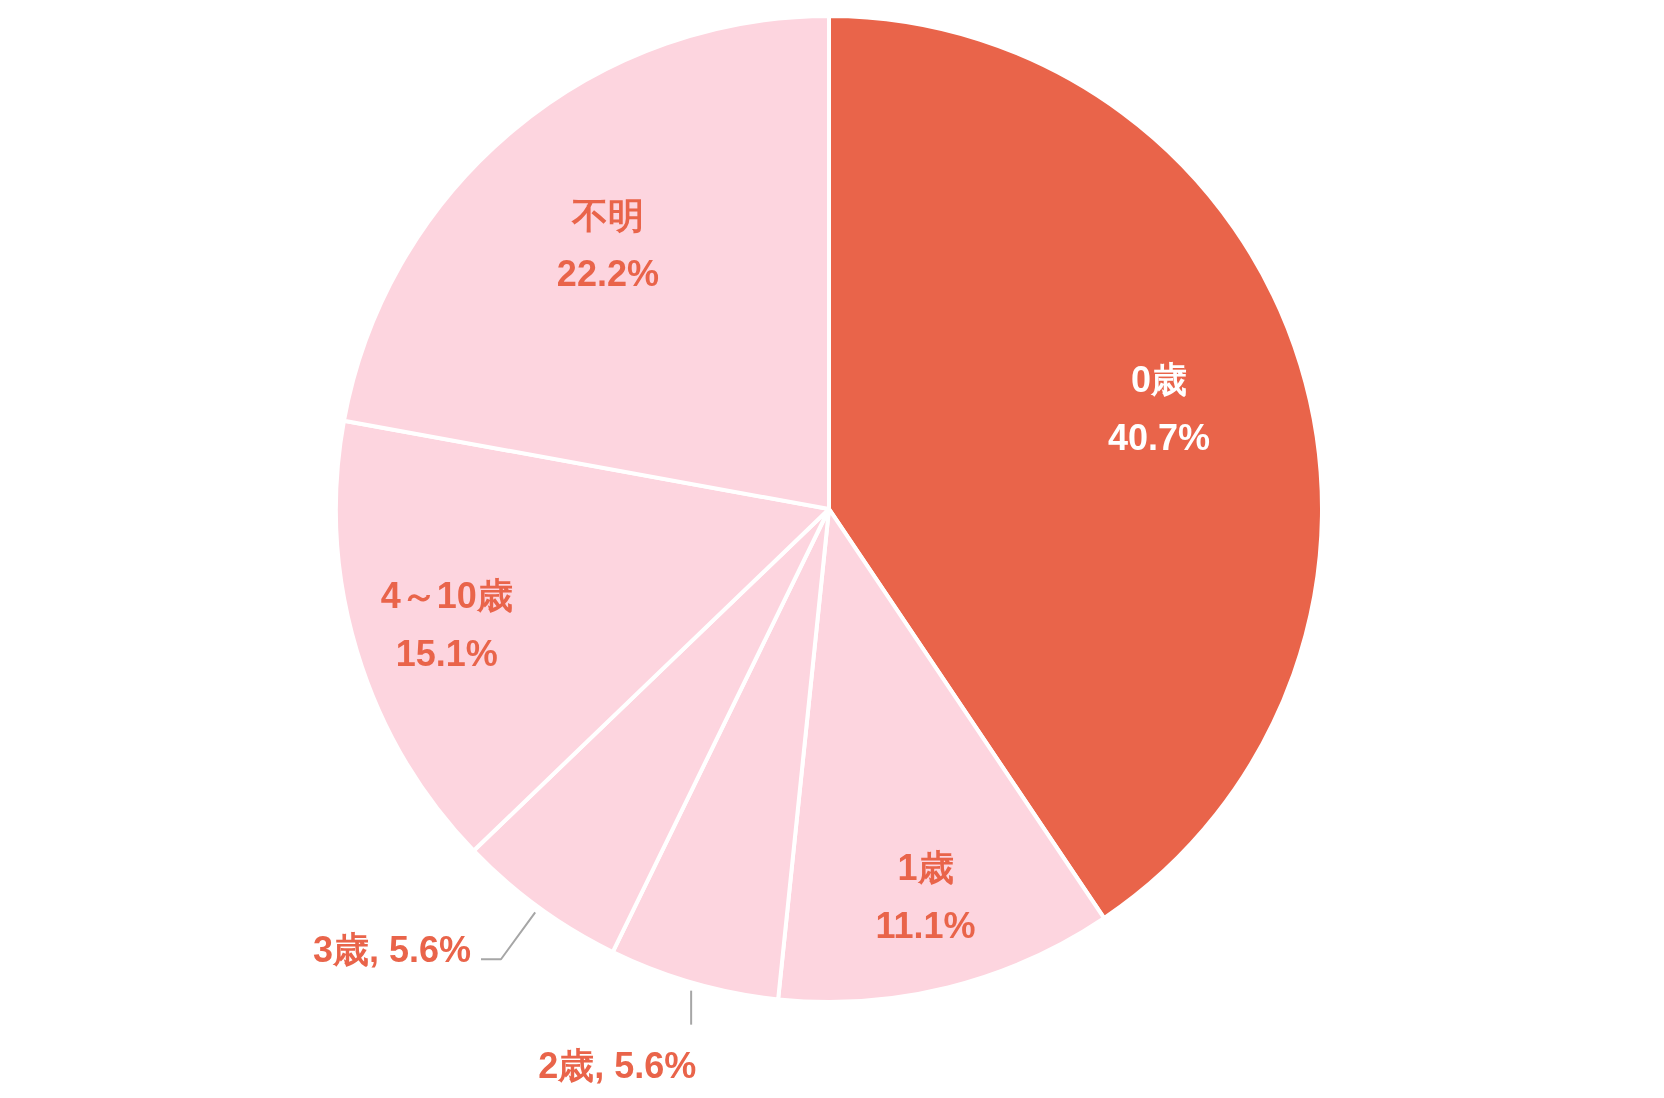  What do you see at coordinates (607, 215) in the screenshot?
I see `slice-label: 不明` at bounding box center [607, 215].